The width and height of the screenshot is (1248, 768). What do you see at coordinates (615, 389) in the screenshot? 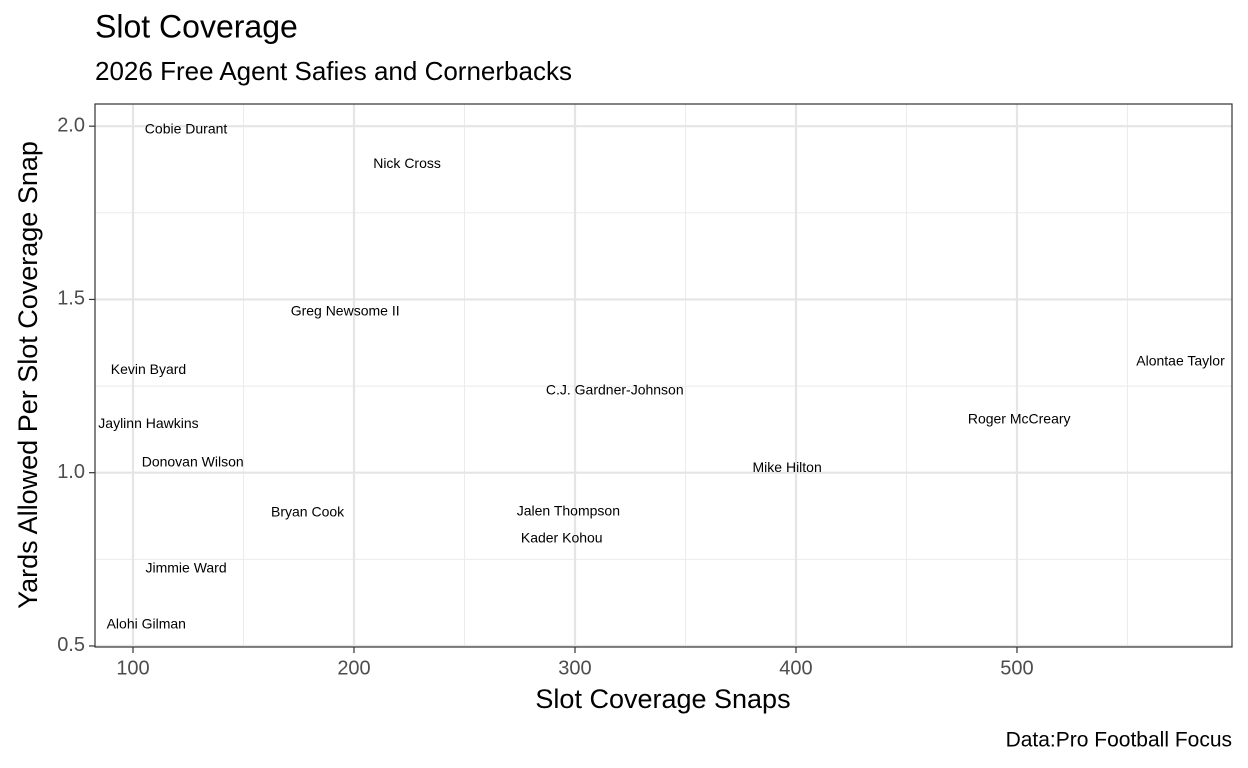
I see `point-label: C.J. Gardner-Johnson` at bounding box center [615, 389].